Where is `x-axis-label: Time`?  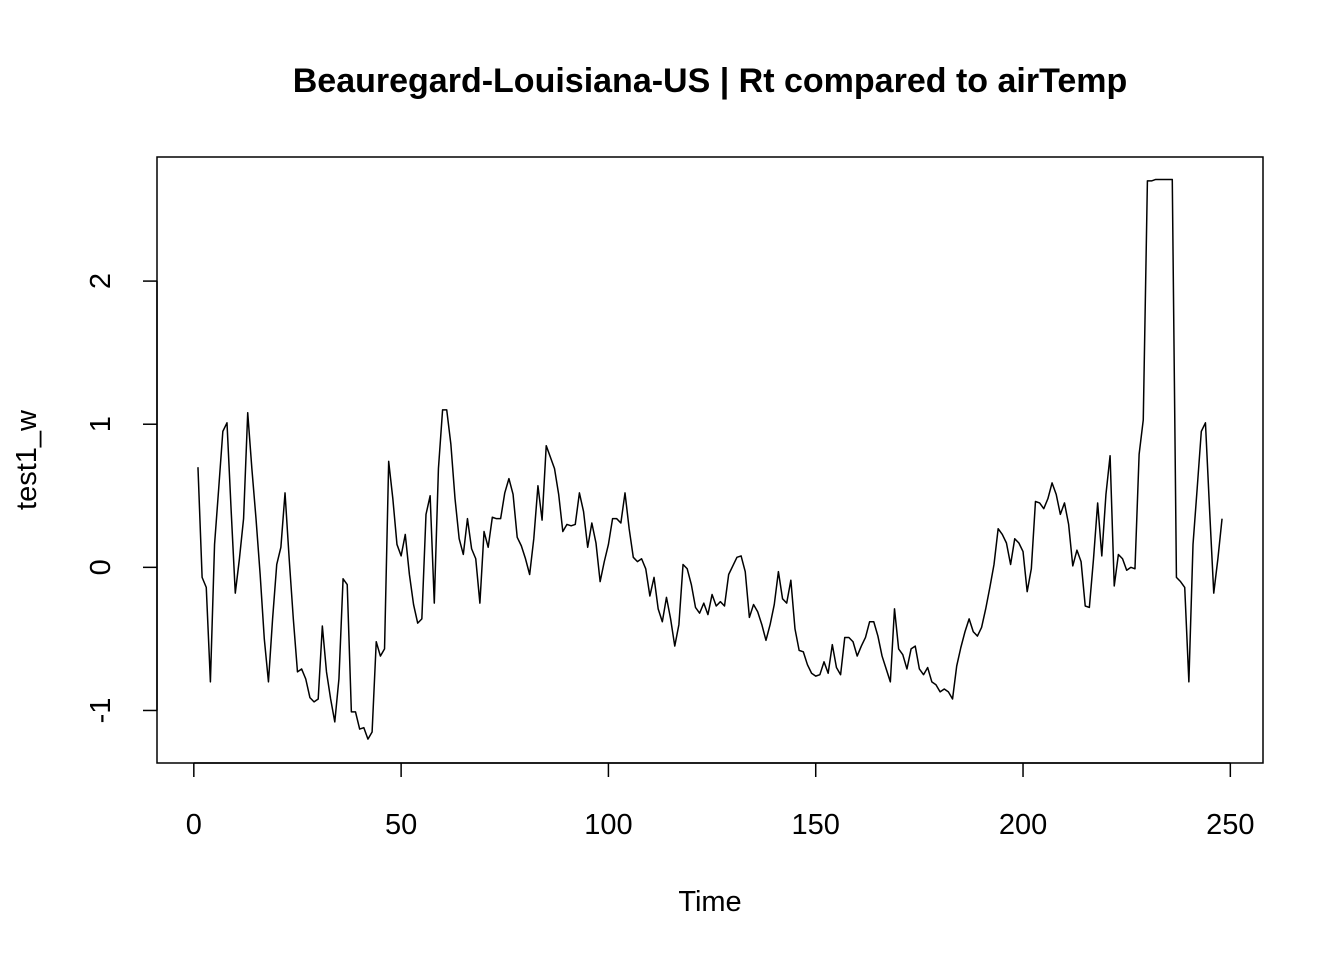
x-axis-label: Time is located at coordinates (709, 902).